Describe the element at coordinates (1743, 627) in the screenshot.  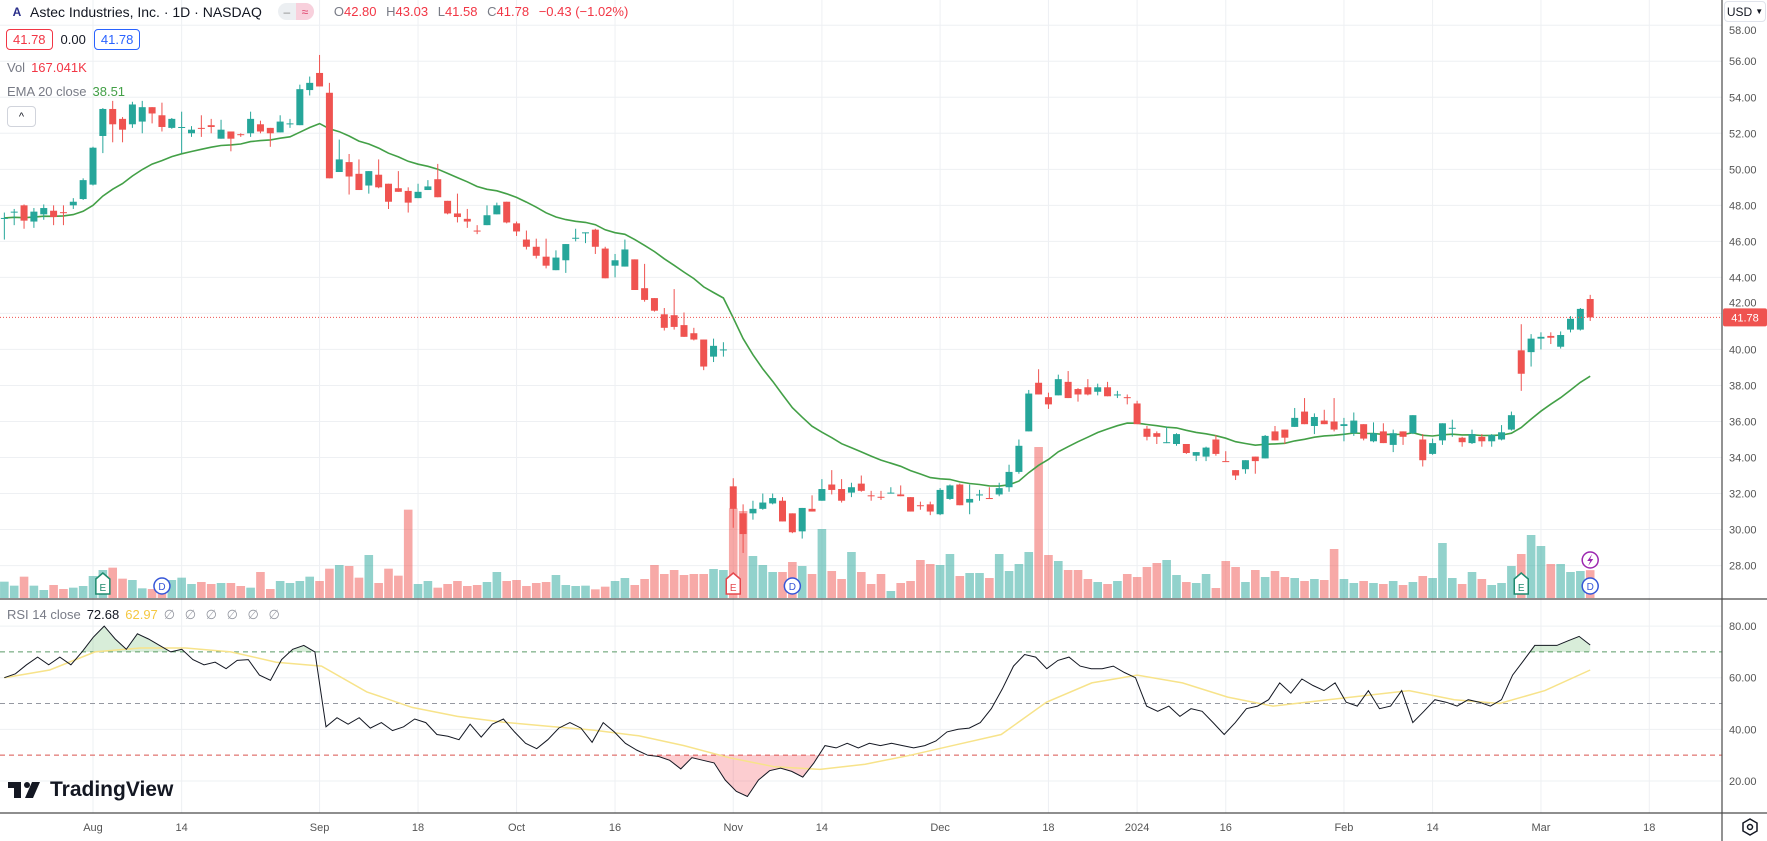
I see `rsi-tick-label: 80.00` at that location.